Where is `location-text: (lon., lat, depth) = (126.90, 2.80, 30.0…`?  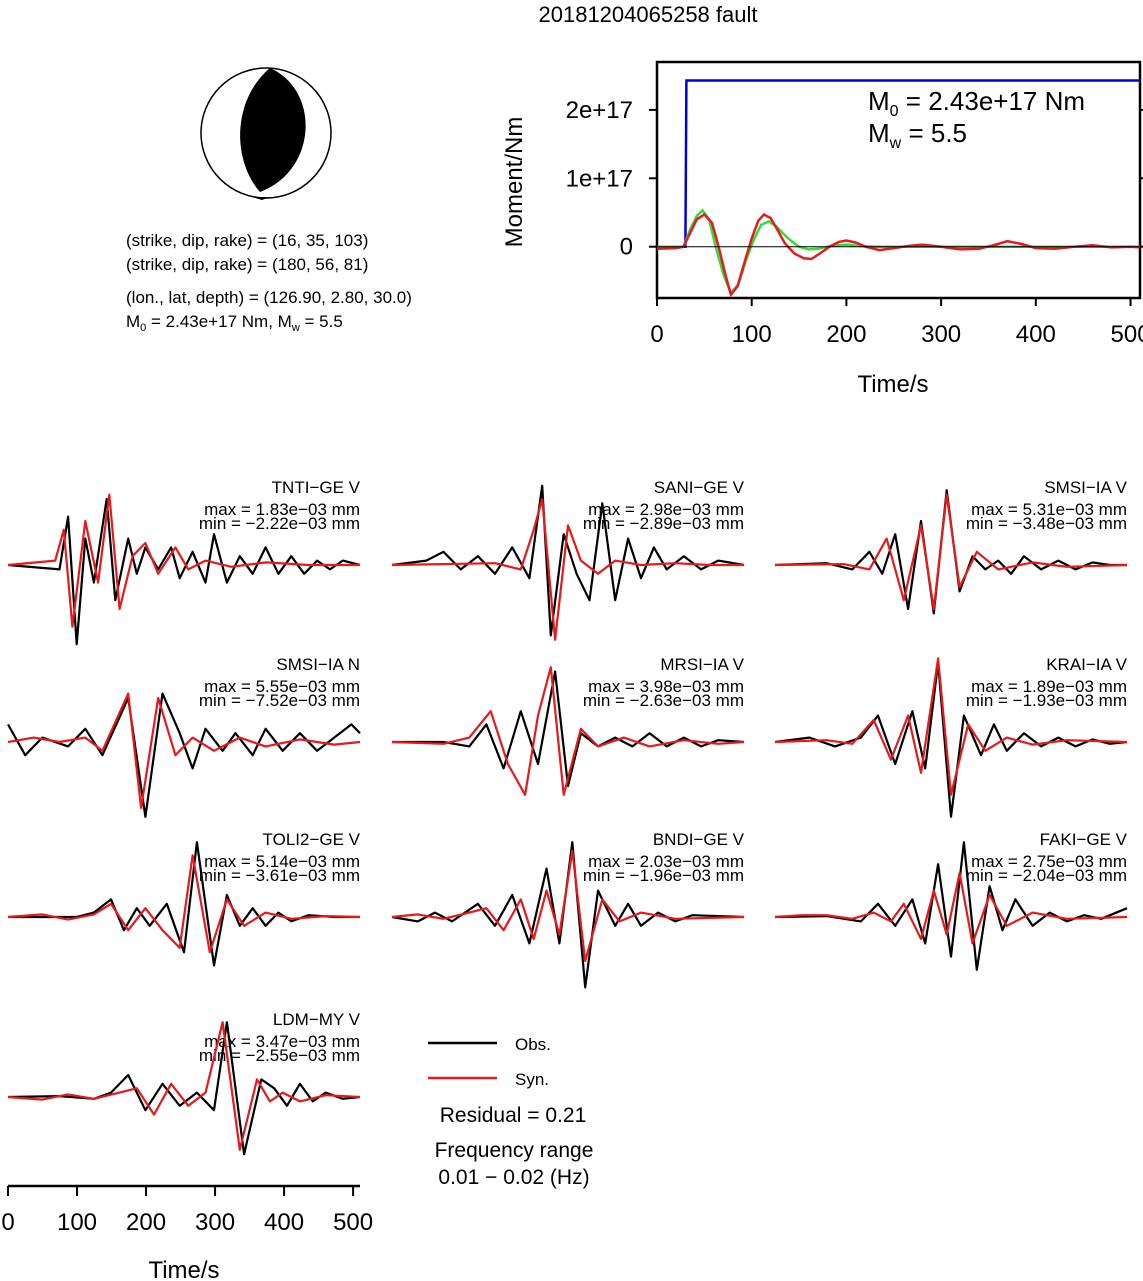 location-text: (lon., lat, depth) = (126.90, 2.80, 30.0… is located at coordinates (269, 297).